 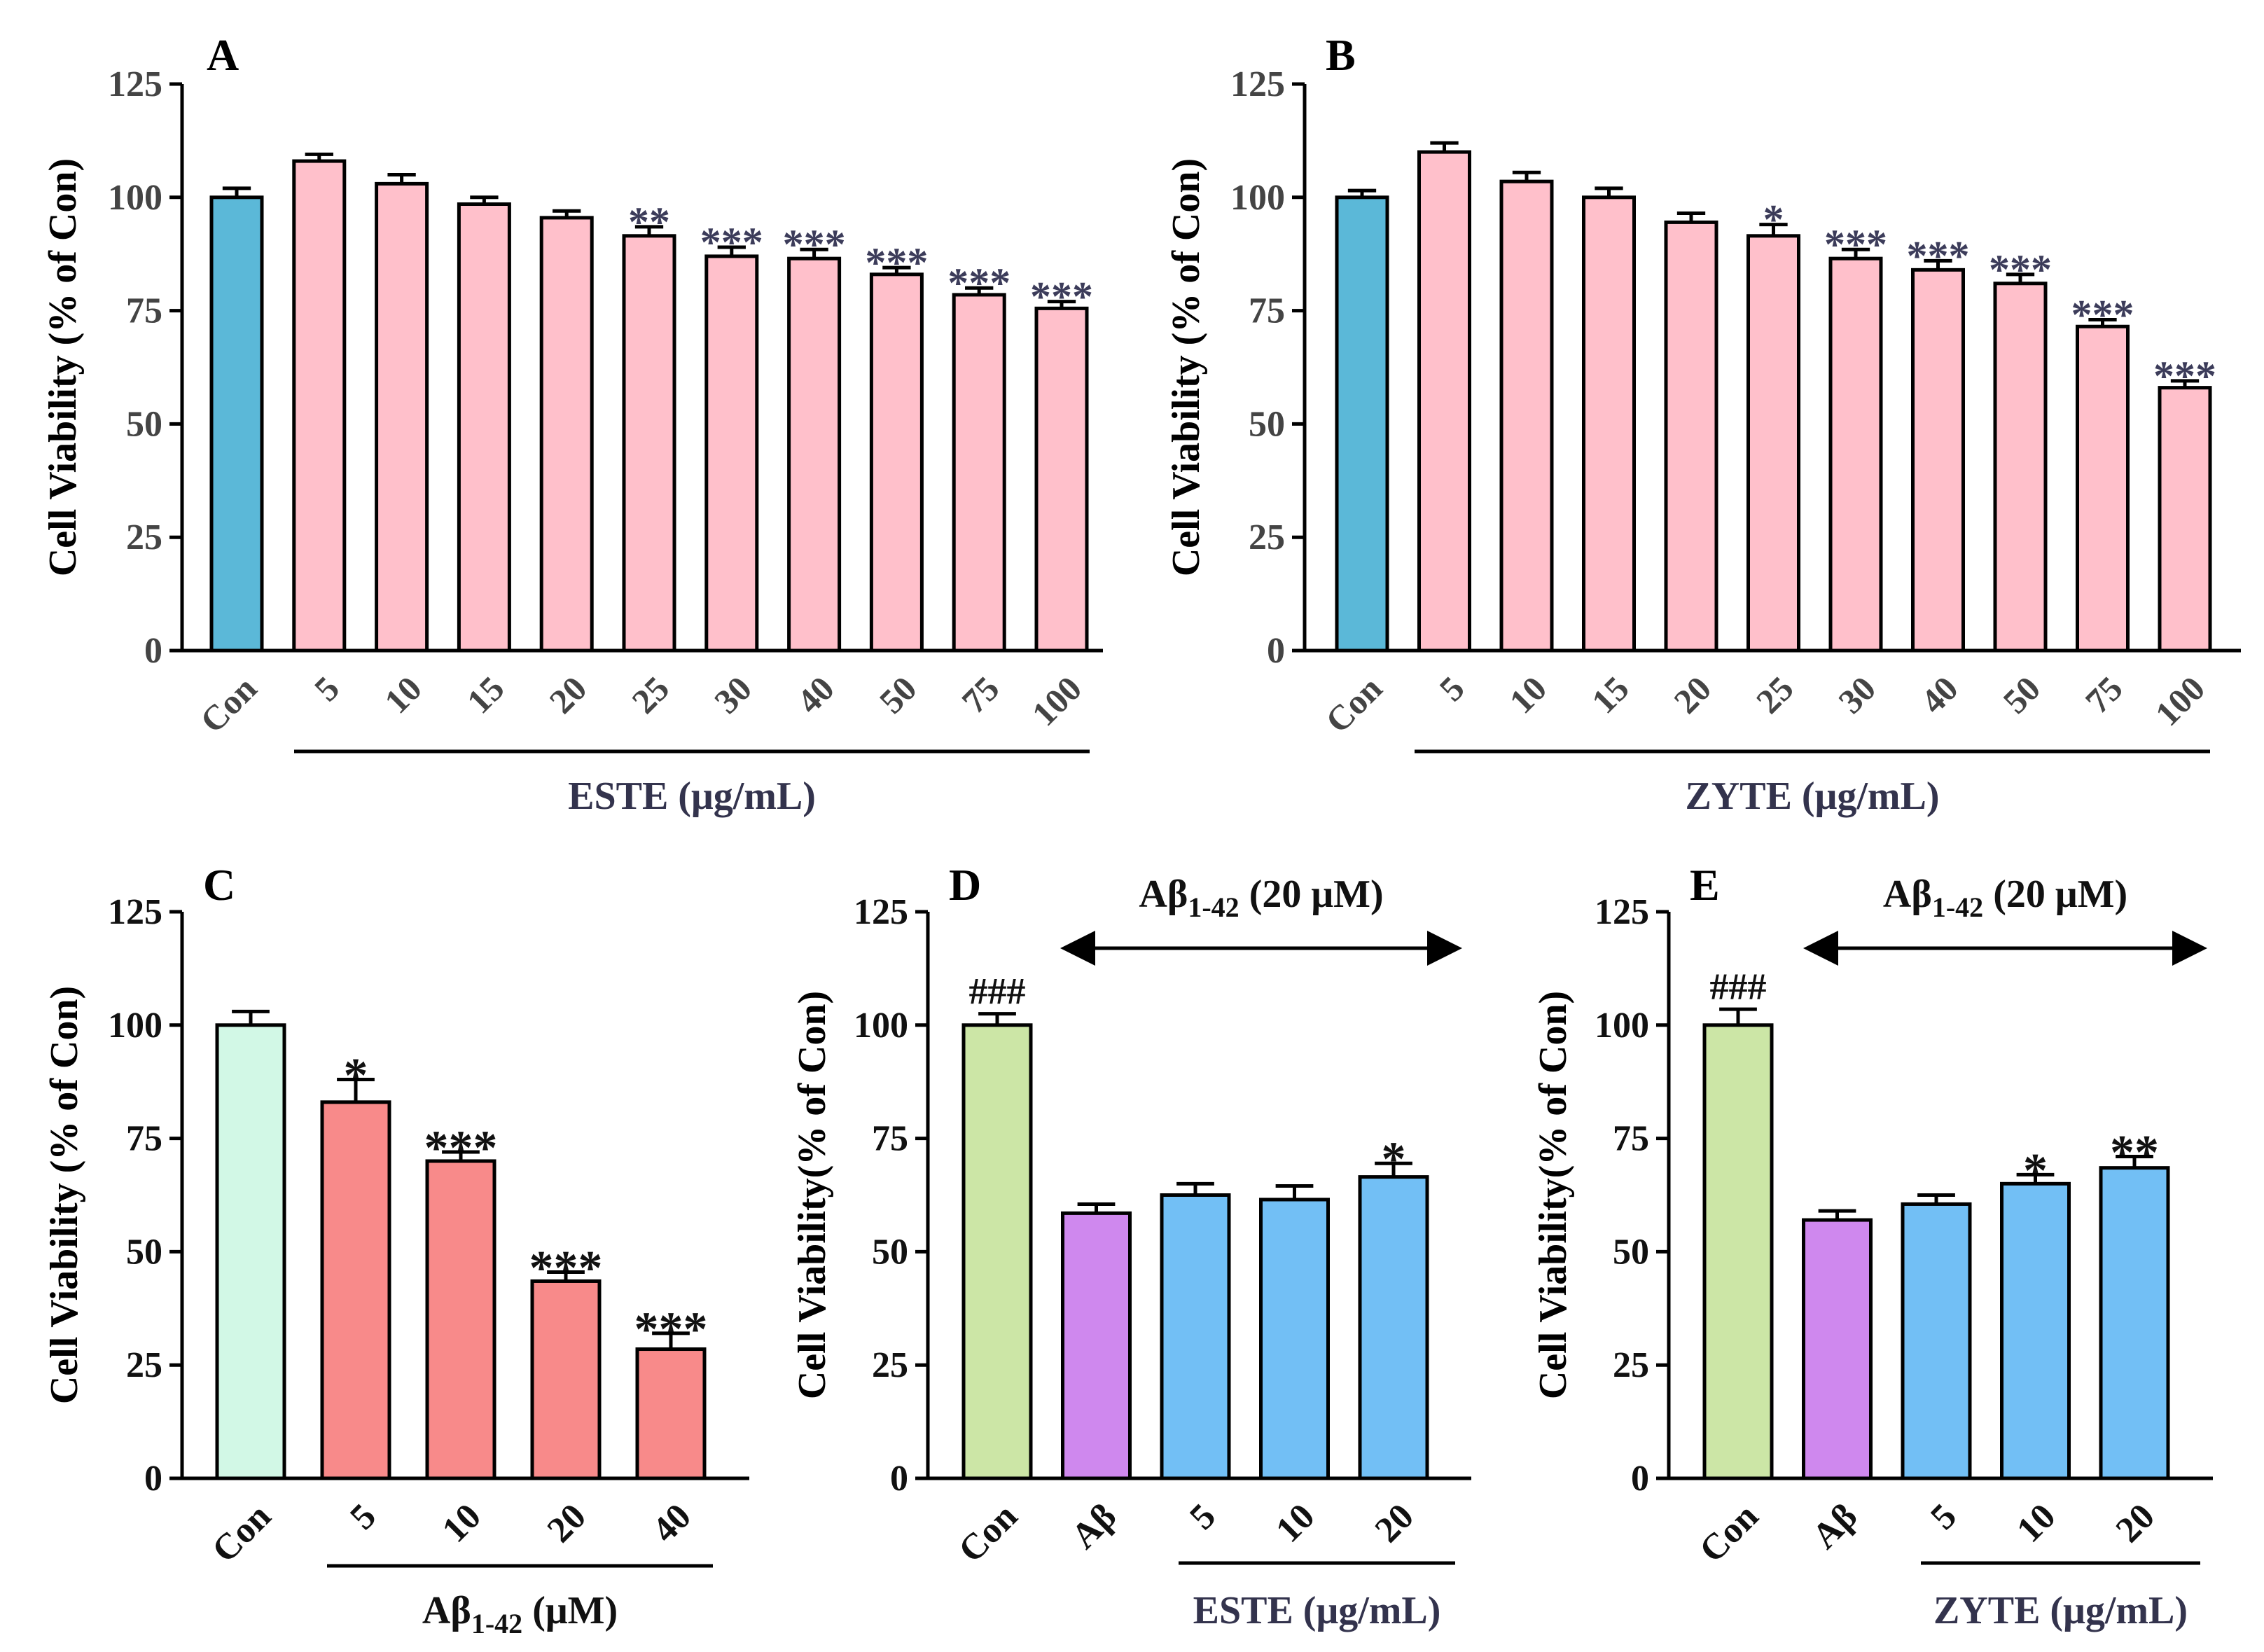 What do you see at coordinates (1341, 55) in the screenshot?
I see `panel-label: B` at bounding box center [1341, 55].